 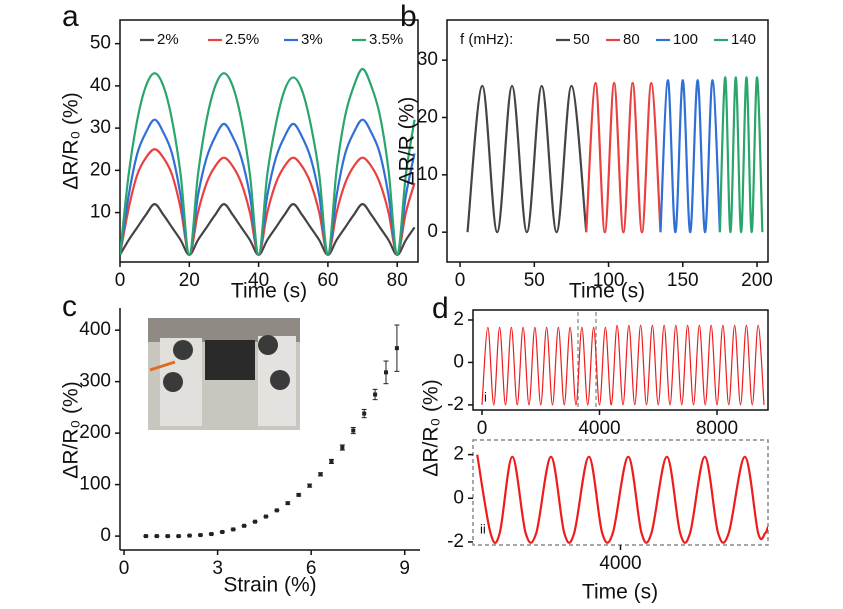 What do you see at coordinates (386, 39) in the screenshot?
I see `legend-label: 3.5%` at bounding box center [386, 39].